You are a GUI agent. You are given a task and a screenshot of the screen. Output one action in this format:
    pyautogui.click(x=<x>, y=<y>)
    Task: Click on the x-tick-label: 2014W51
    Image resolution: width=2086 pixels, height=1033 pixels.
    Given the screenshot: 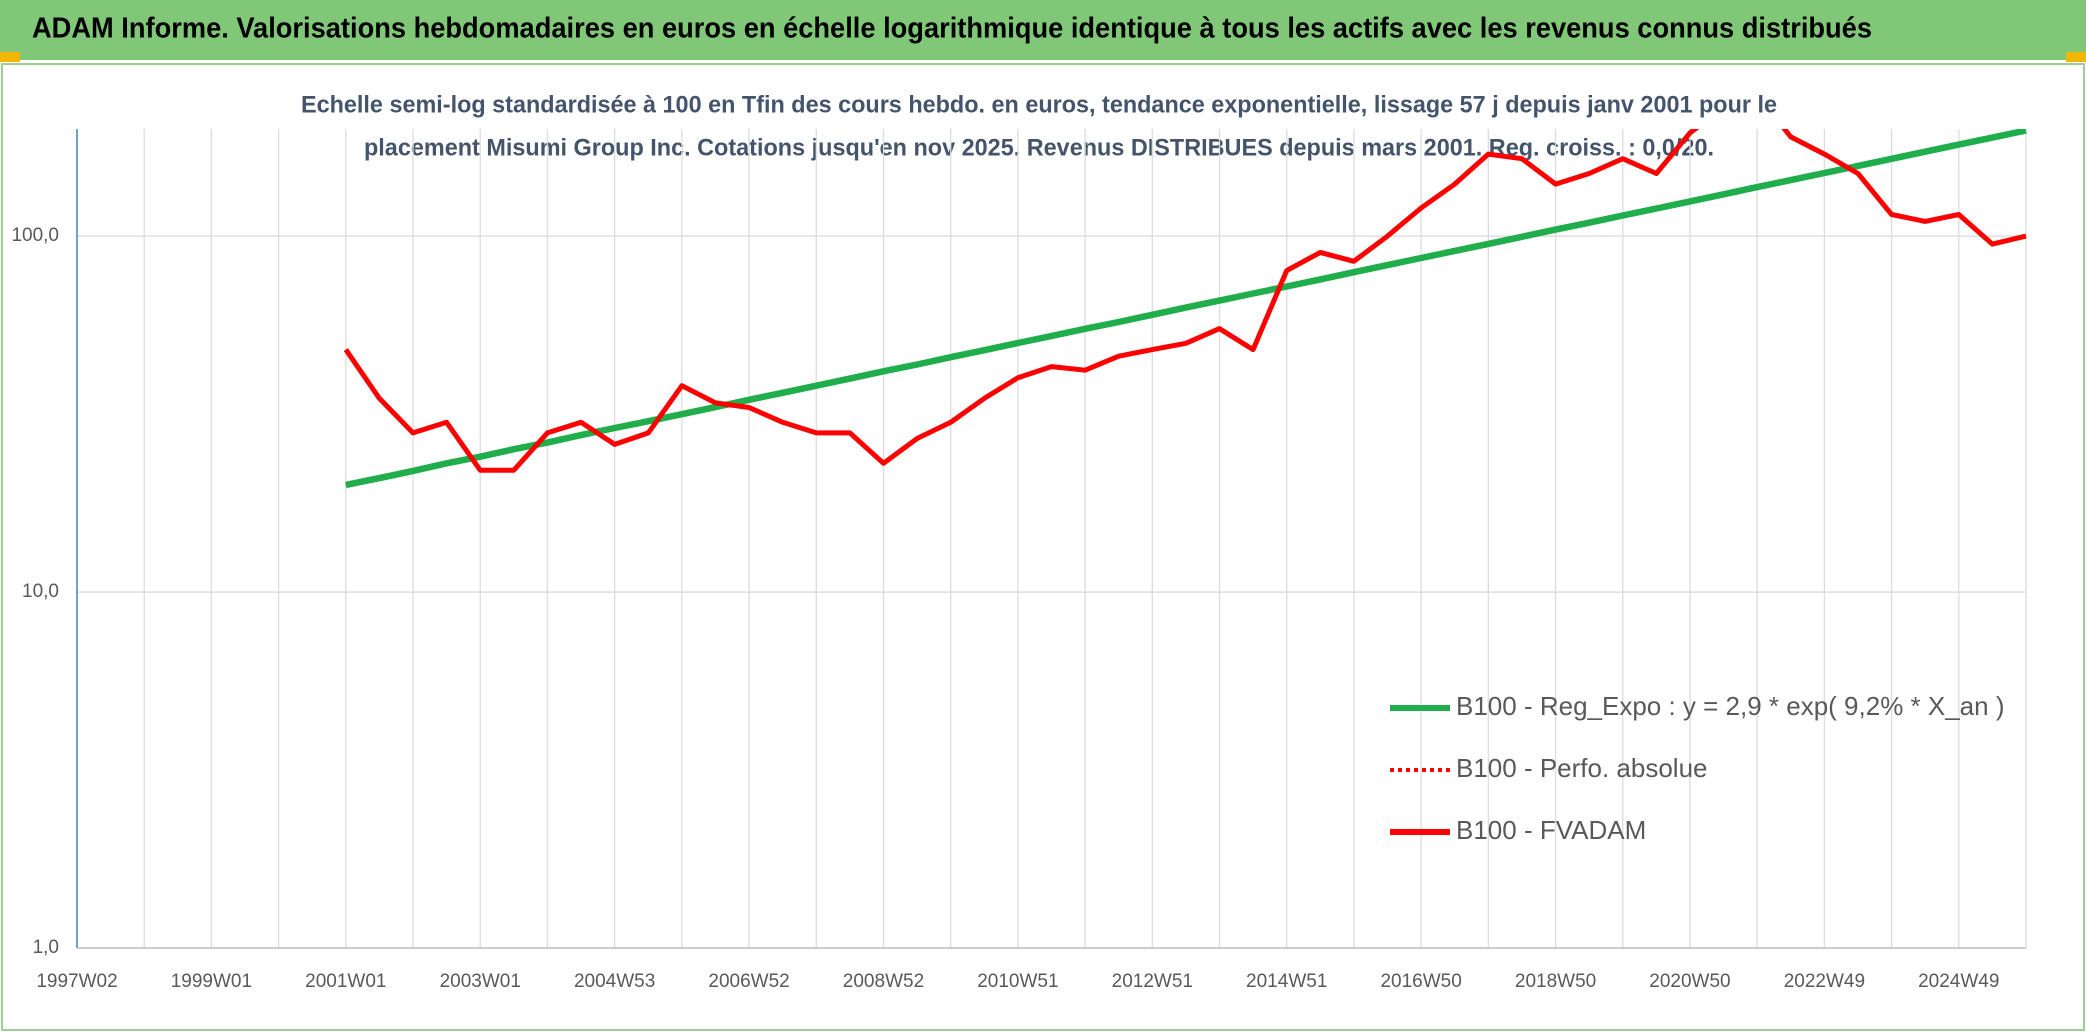 What is the action you would take?
    pyautogui.click(x=1286, y=981)
    